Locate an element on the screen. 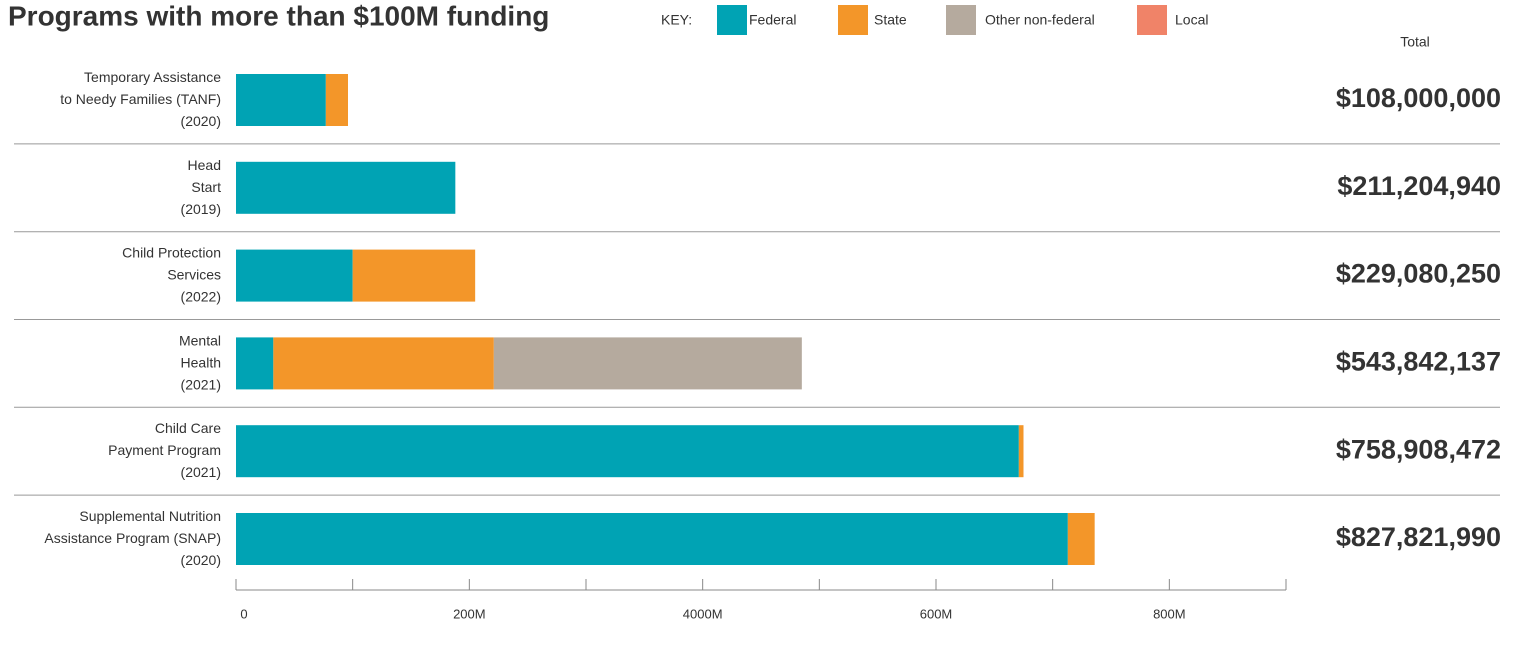 This screenshot has height=648, width=1517. total-label: $543,842,137 is located at coordinates (1418, 362).